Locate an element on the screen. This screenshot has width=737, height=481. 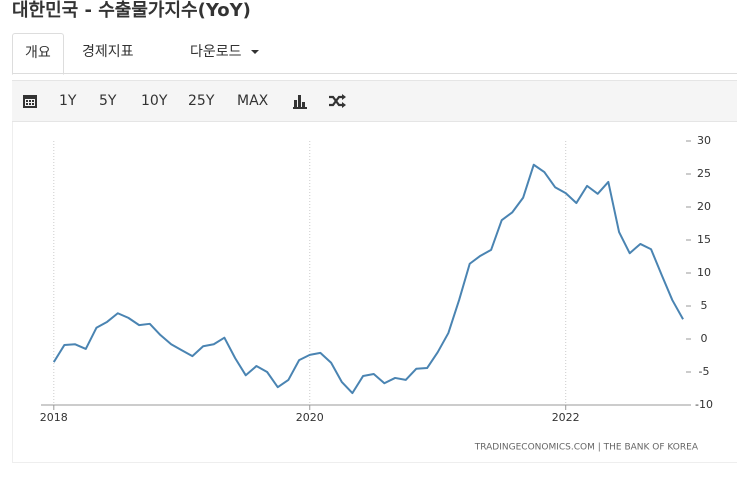
page-title: 대한민국 - 수출물가지수(YoY) is located at coordinates (131, 10).